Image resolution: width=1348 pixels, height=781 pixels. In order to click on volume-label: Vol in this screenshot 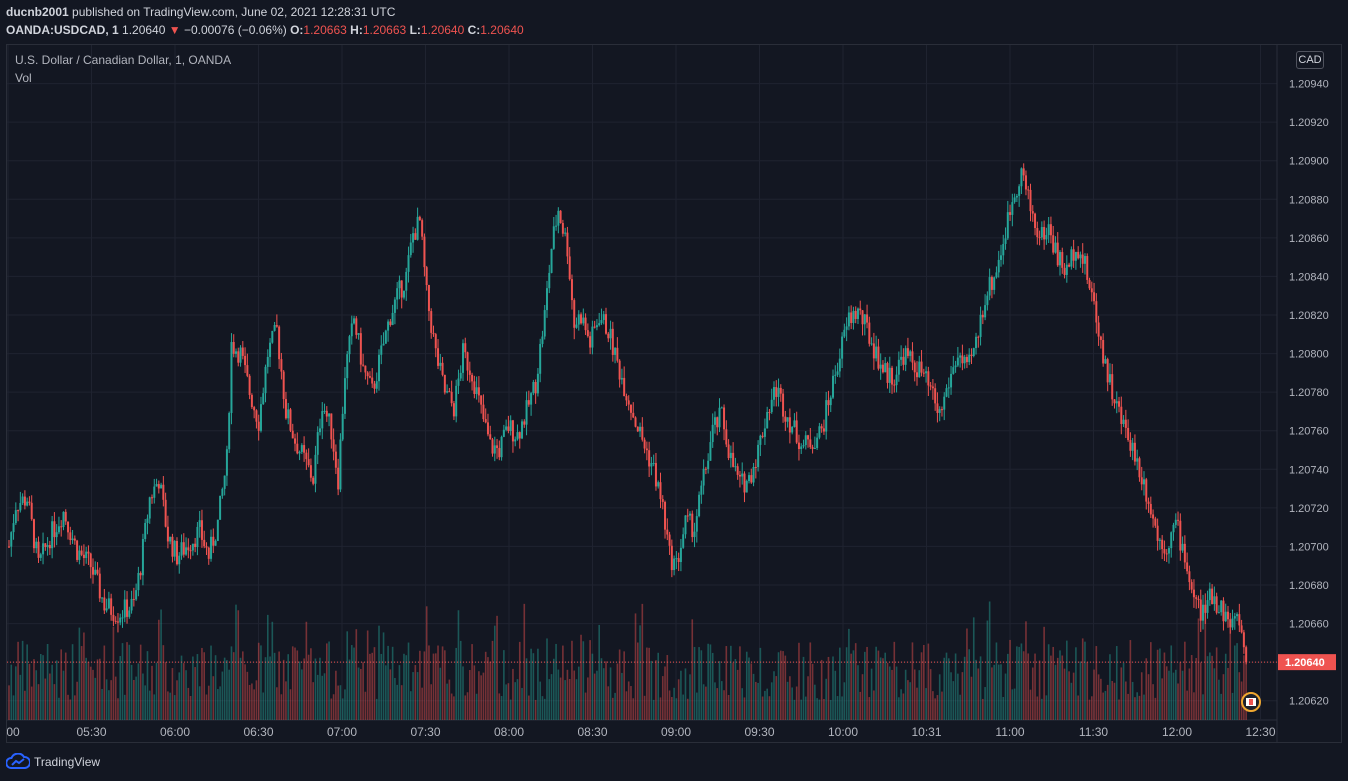, I will do `click(23, 78)`.